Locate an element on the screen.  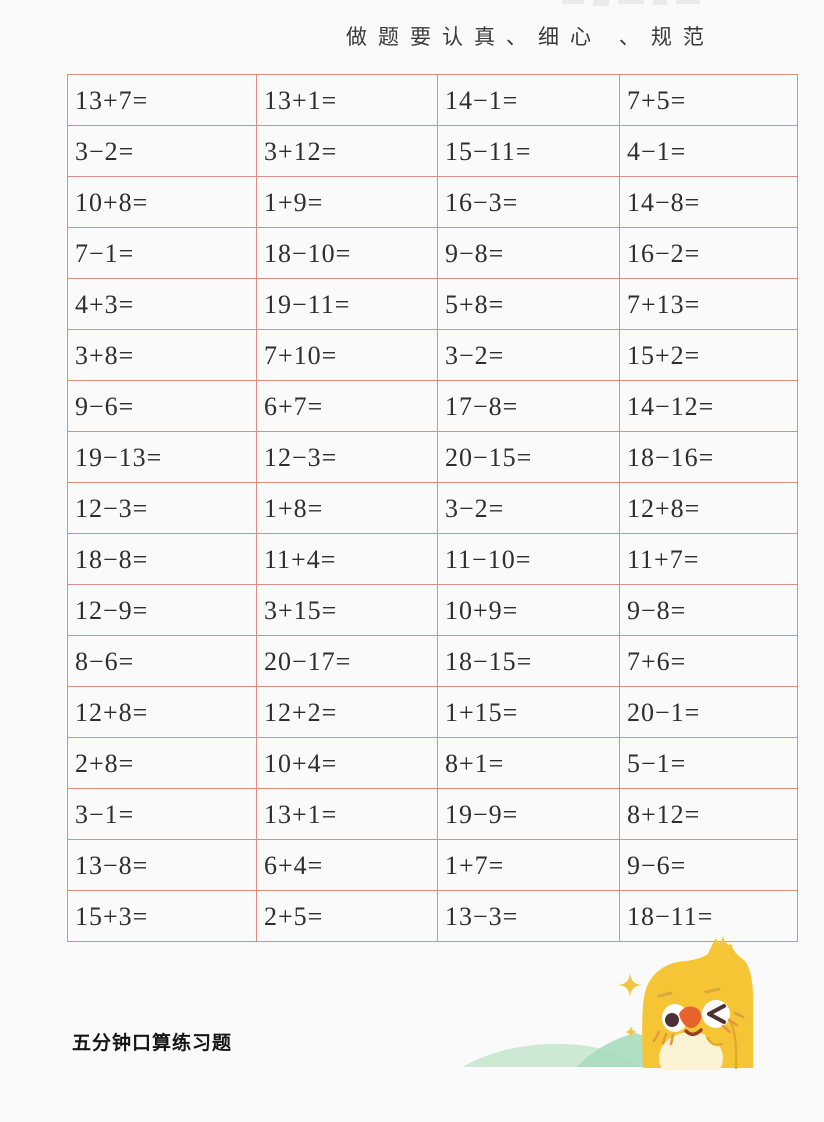
chick-mouth is located at coordinates (693, 1032).